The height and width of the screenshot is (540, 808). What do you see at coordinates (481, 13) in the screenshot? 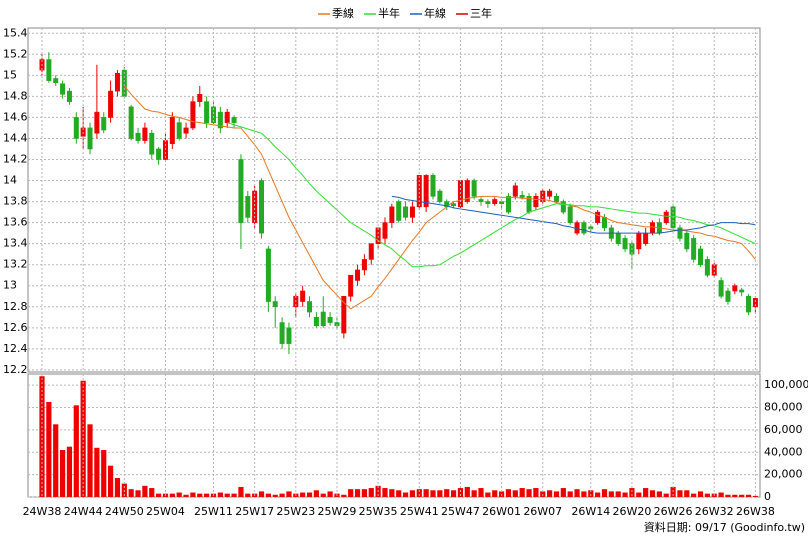
I see `legend-label: 三年` at bounding box center [481, 13].